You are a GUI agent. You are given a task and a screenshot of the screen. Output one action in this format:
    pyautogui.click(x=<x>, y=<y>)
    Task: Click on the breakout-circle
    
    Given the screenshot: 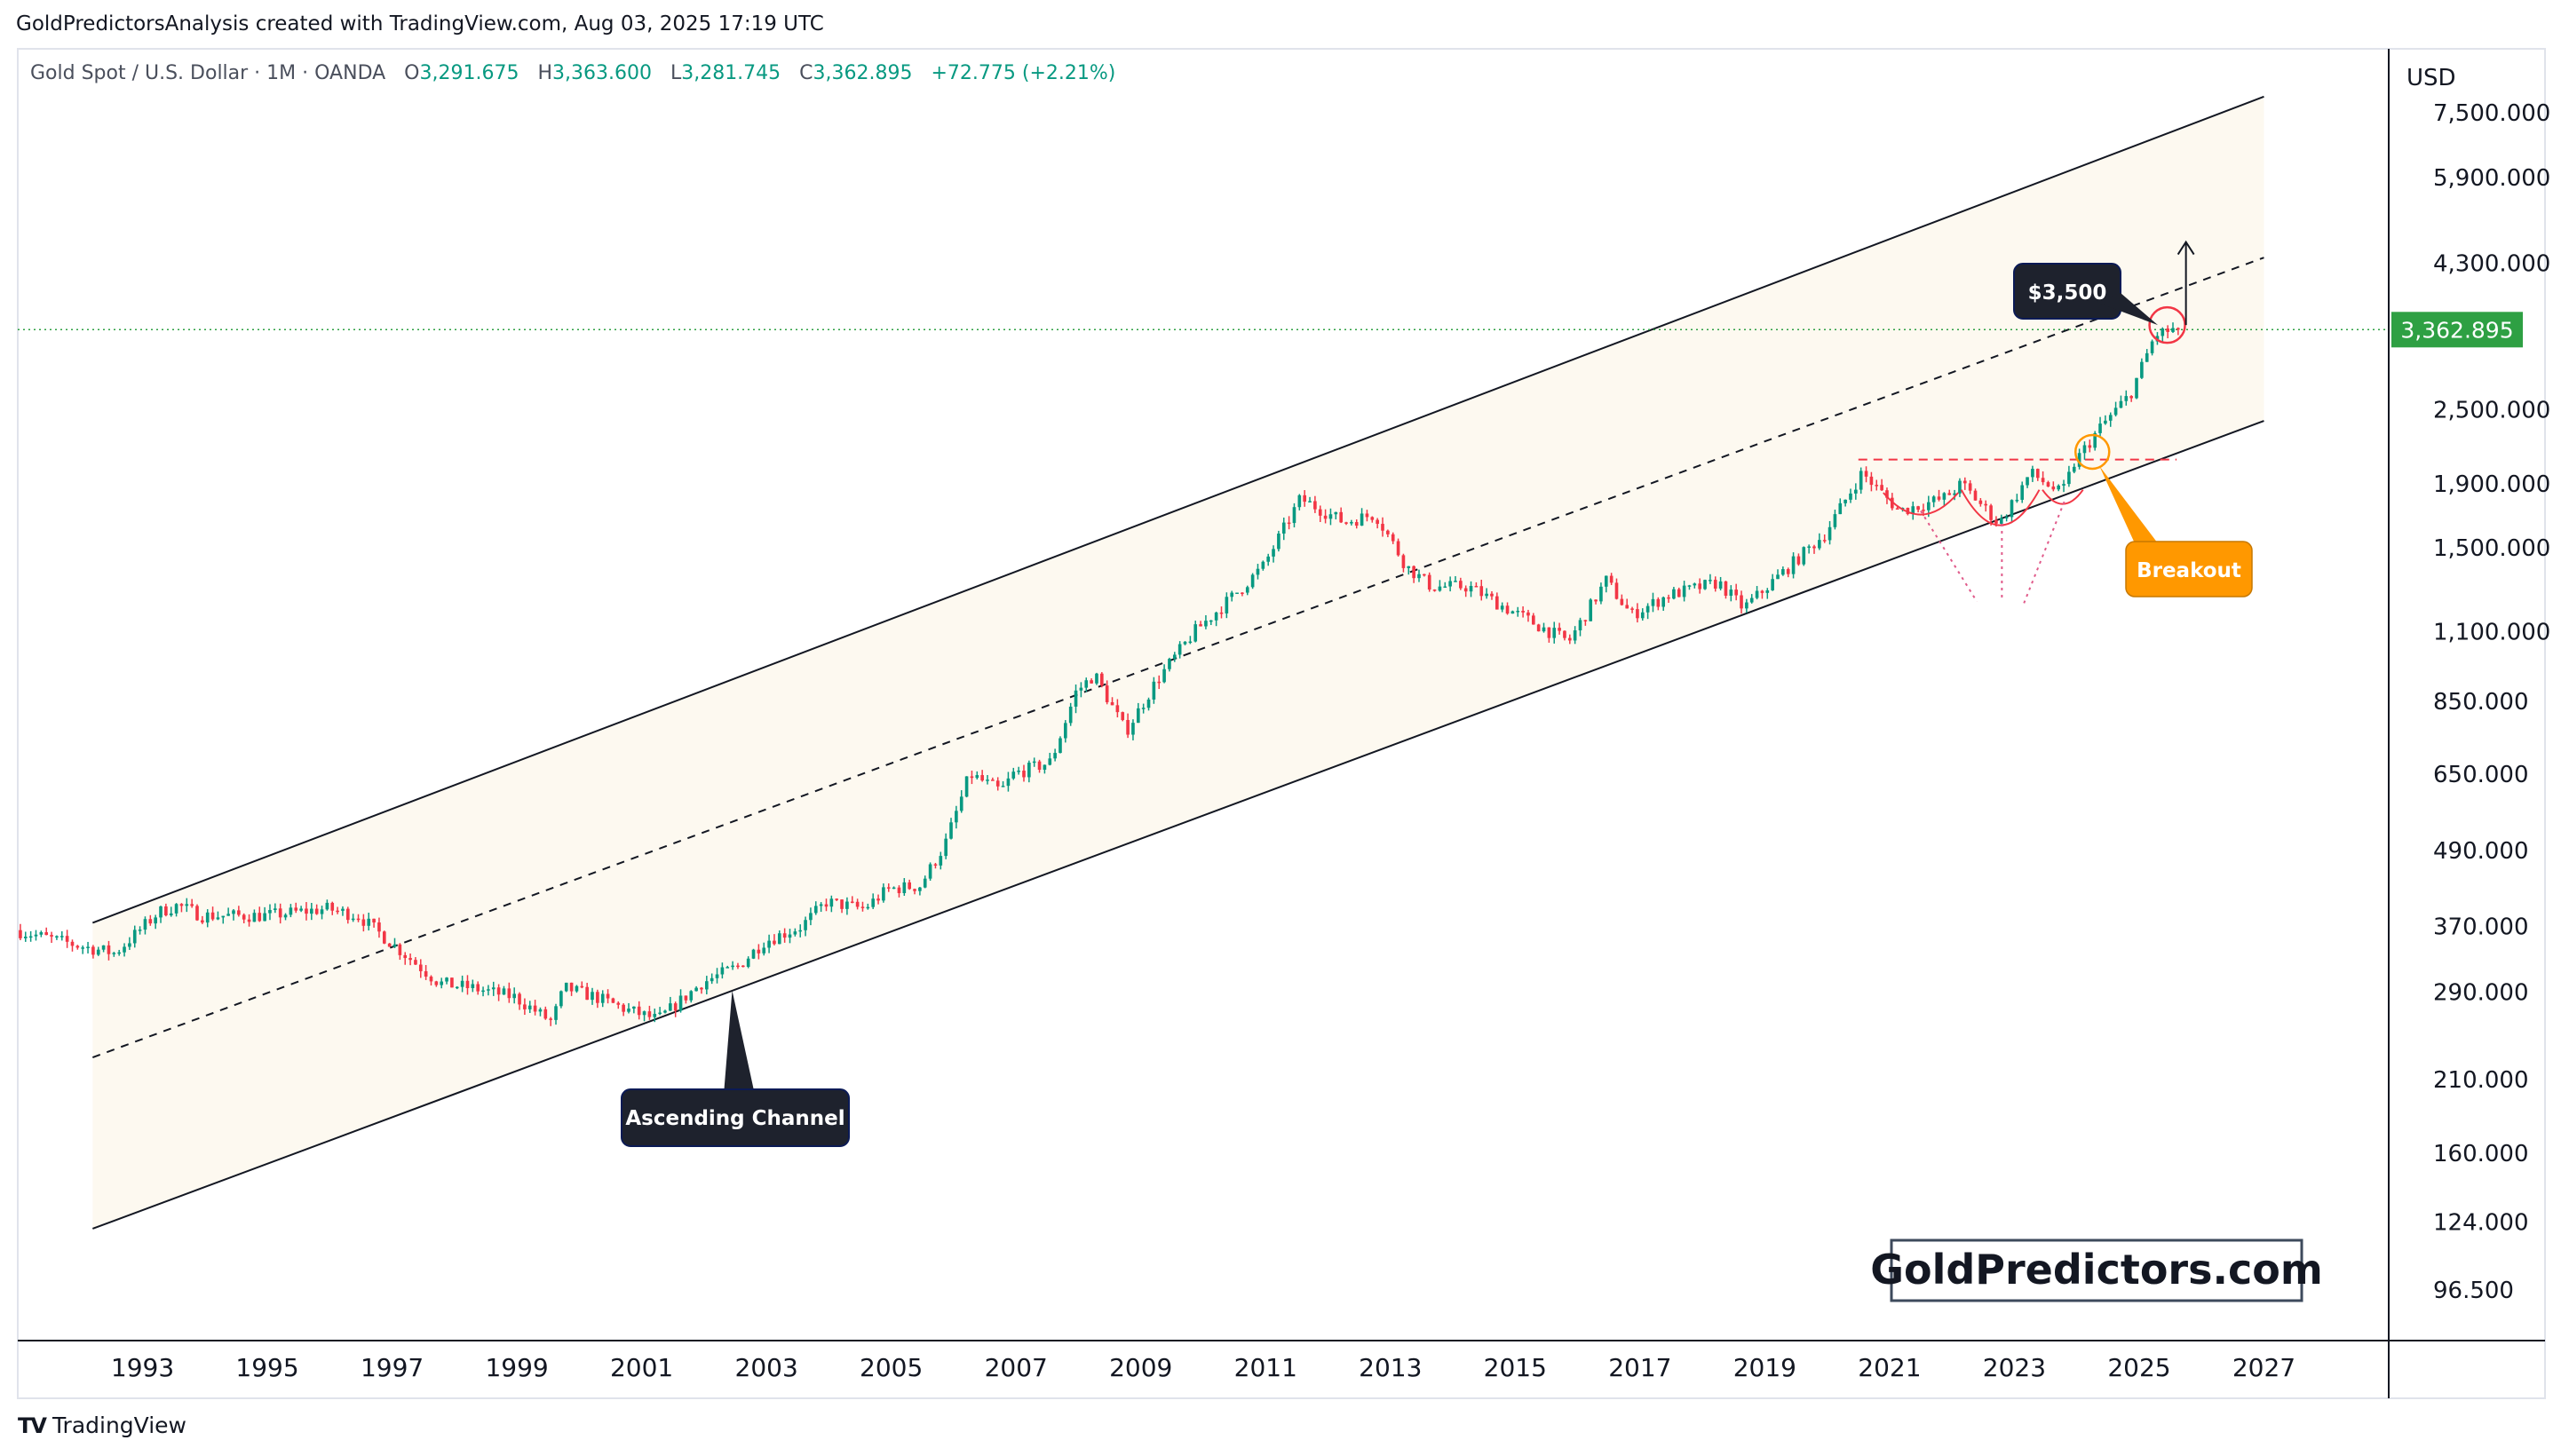 What is the action you would take?
    pyautogui.click(x=2092, y=452)
    